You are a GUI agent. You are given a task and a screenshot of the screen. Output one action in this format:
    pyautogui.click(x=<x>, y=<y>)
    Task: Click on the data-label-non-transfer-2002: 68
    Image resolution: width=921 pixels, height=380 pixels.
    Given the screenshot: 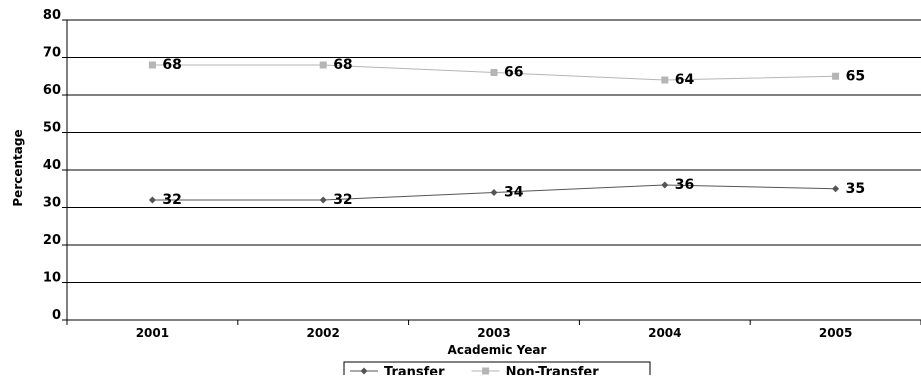 What is the action you would take?
    pyautogui.click(x=342, y=65)
    